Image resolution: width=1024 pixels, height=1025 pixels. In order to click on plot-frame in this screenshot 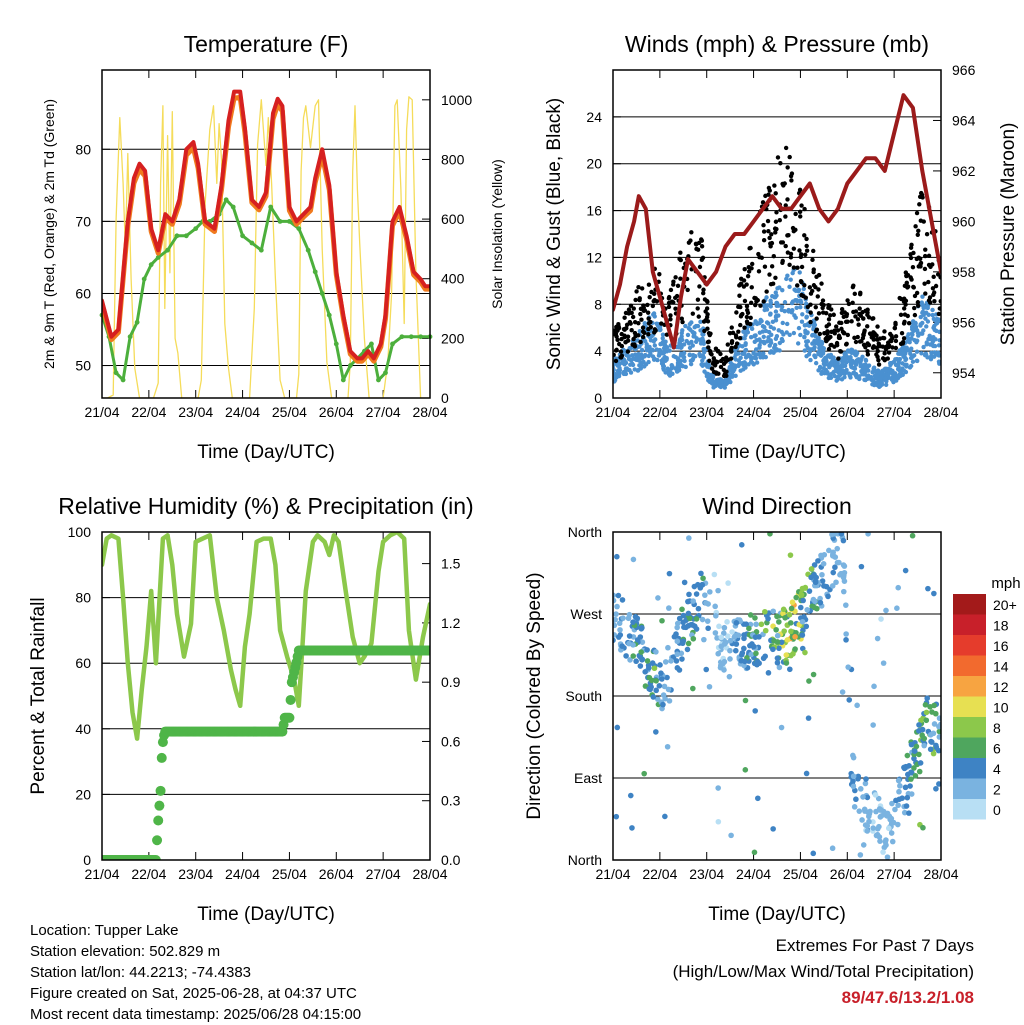, I will do `click(777, 234)`.